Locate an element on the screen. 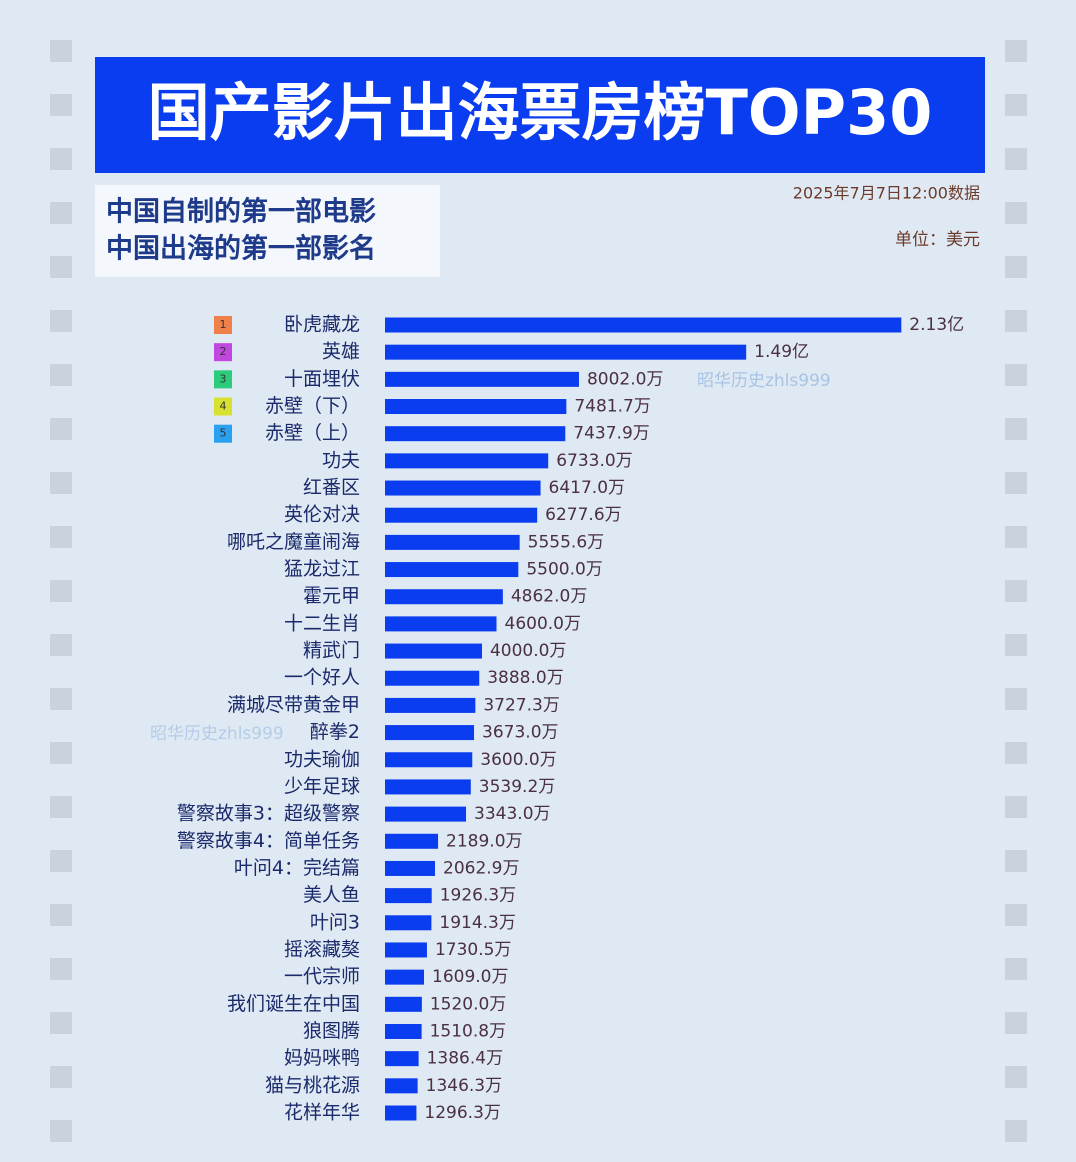 The width and height of the screenshot is (1076, 1162). rank-label: 1 is located at coordinates (223, 324).